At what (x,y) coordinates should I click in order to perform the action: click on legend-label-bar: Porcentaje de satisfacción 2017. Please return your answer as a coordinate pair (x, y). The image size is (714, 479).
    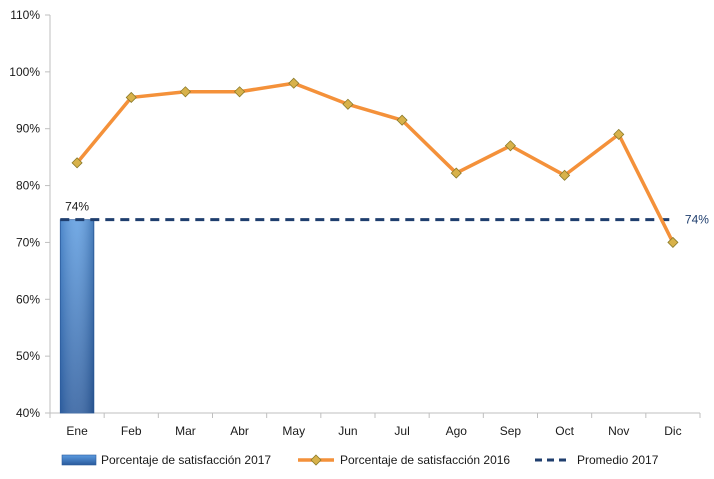
    Looking at the image, I should click on (186, 460).